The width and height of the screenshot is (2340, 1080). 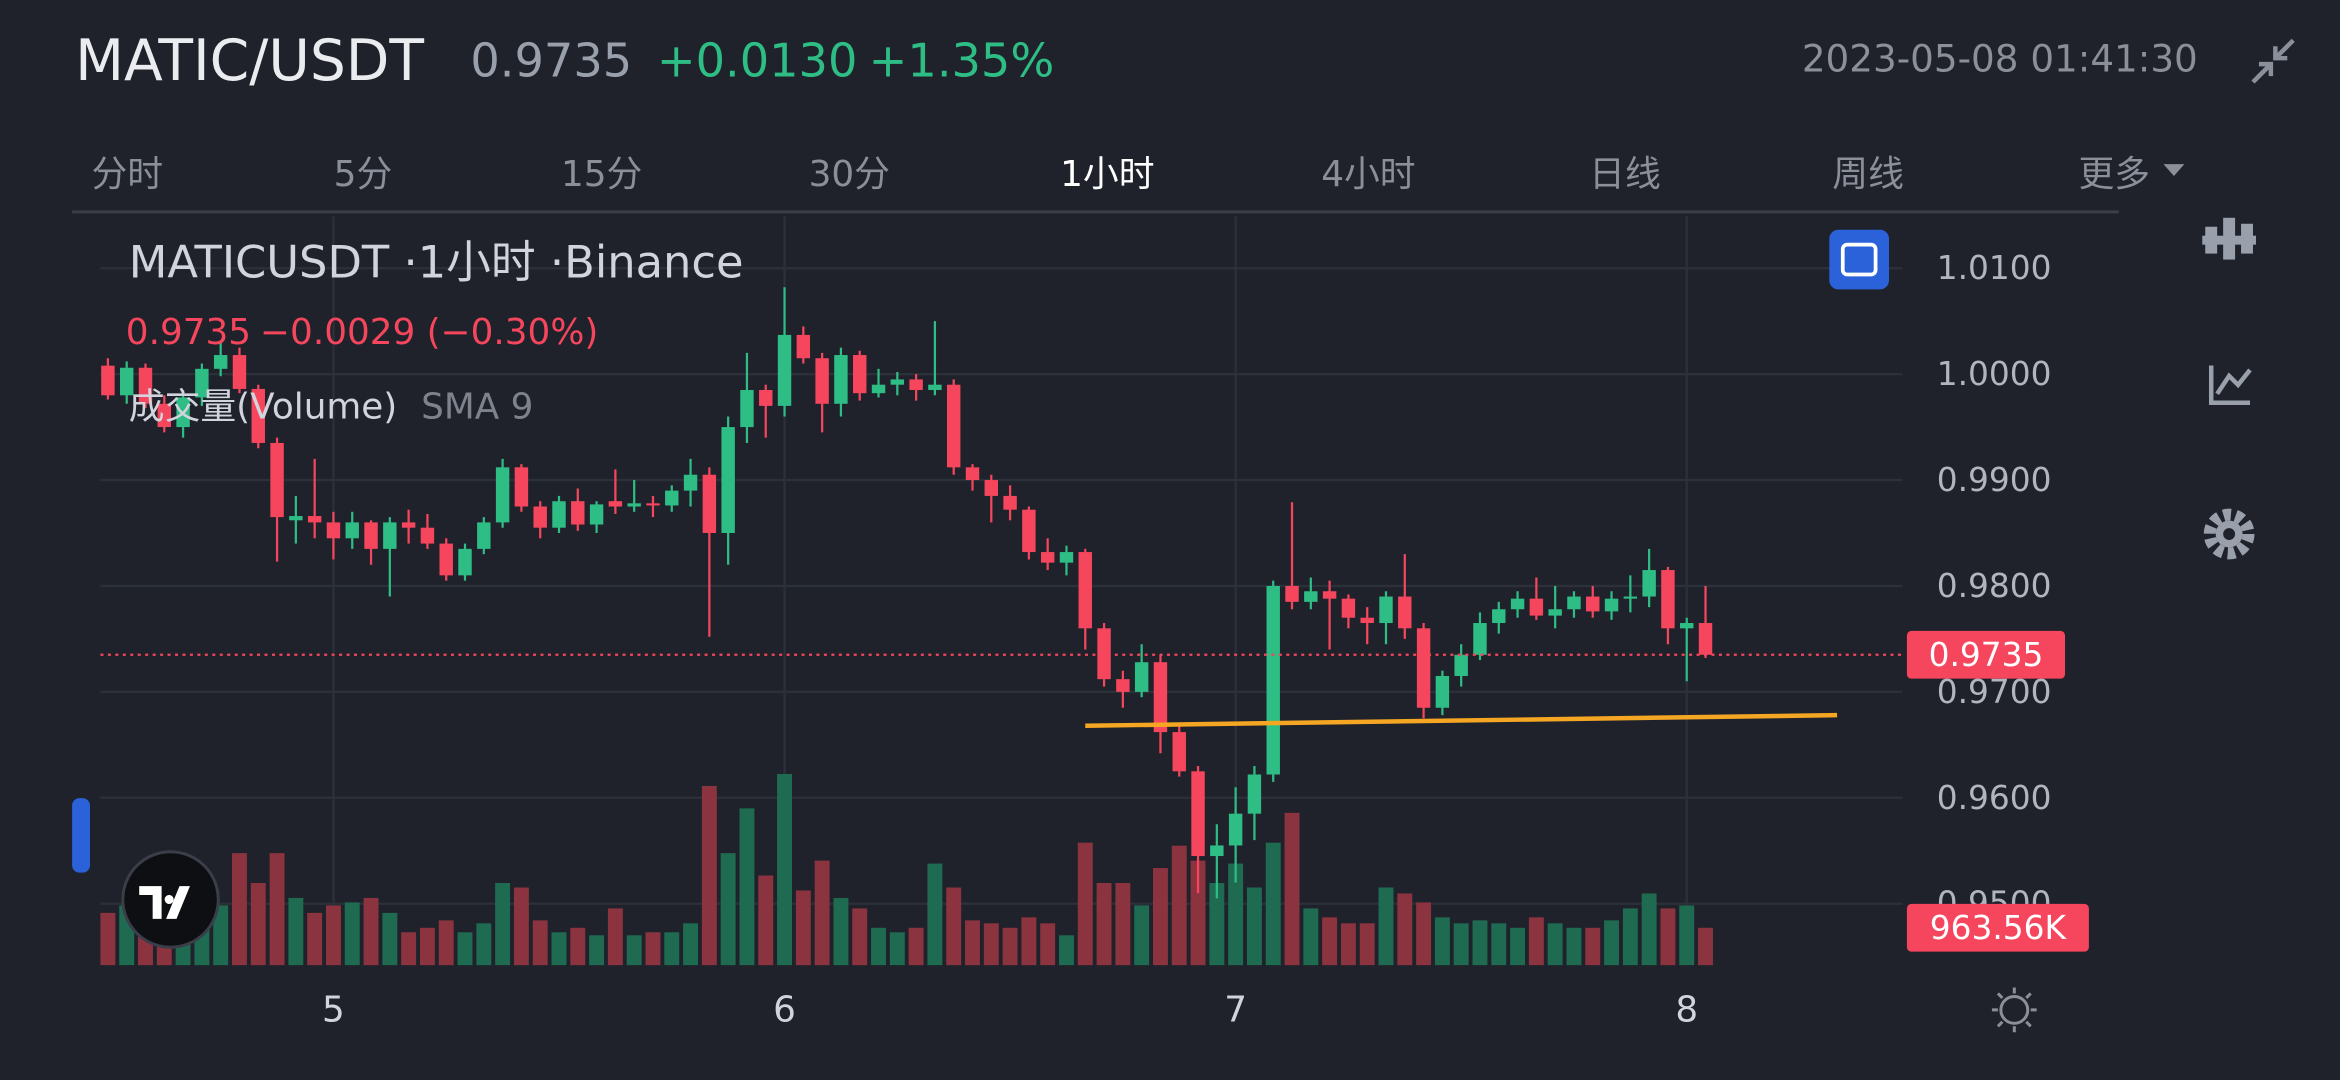 What do you see at coordinates (2114, 174) in the screenshot?
I see `interval-tab: 更多` at bounding box center [2114, 174].